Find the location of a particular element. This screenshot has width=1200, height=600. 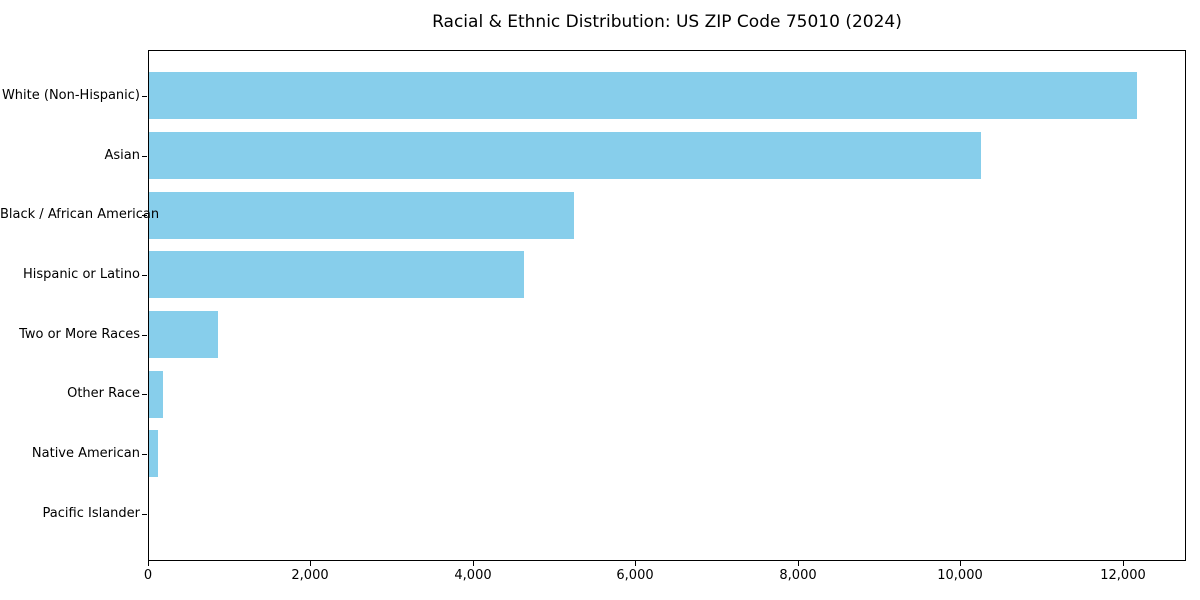

bar-asian is located at coordinates (565, 156).